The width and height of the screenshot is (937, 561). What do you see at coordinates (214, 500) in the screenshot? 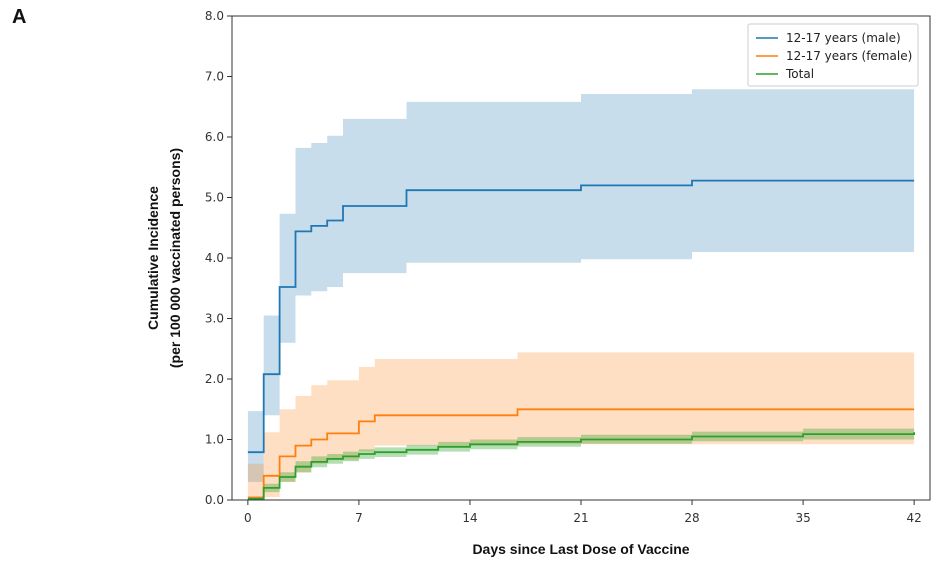
I see `y-tick-label: 0.0` at bounding box center [214, 500].